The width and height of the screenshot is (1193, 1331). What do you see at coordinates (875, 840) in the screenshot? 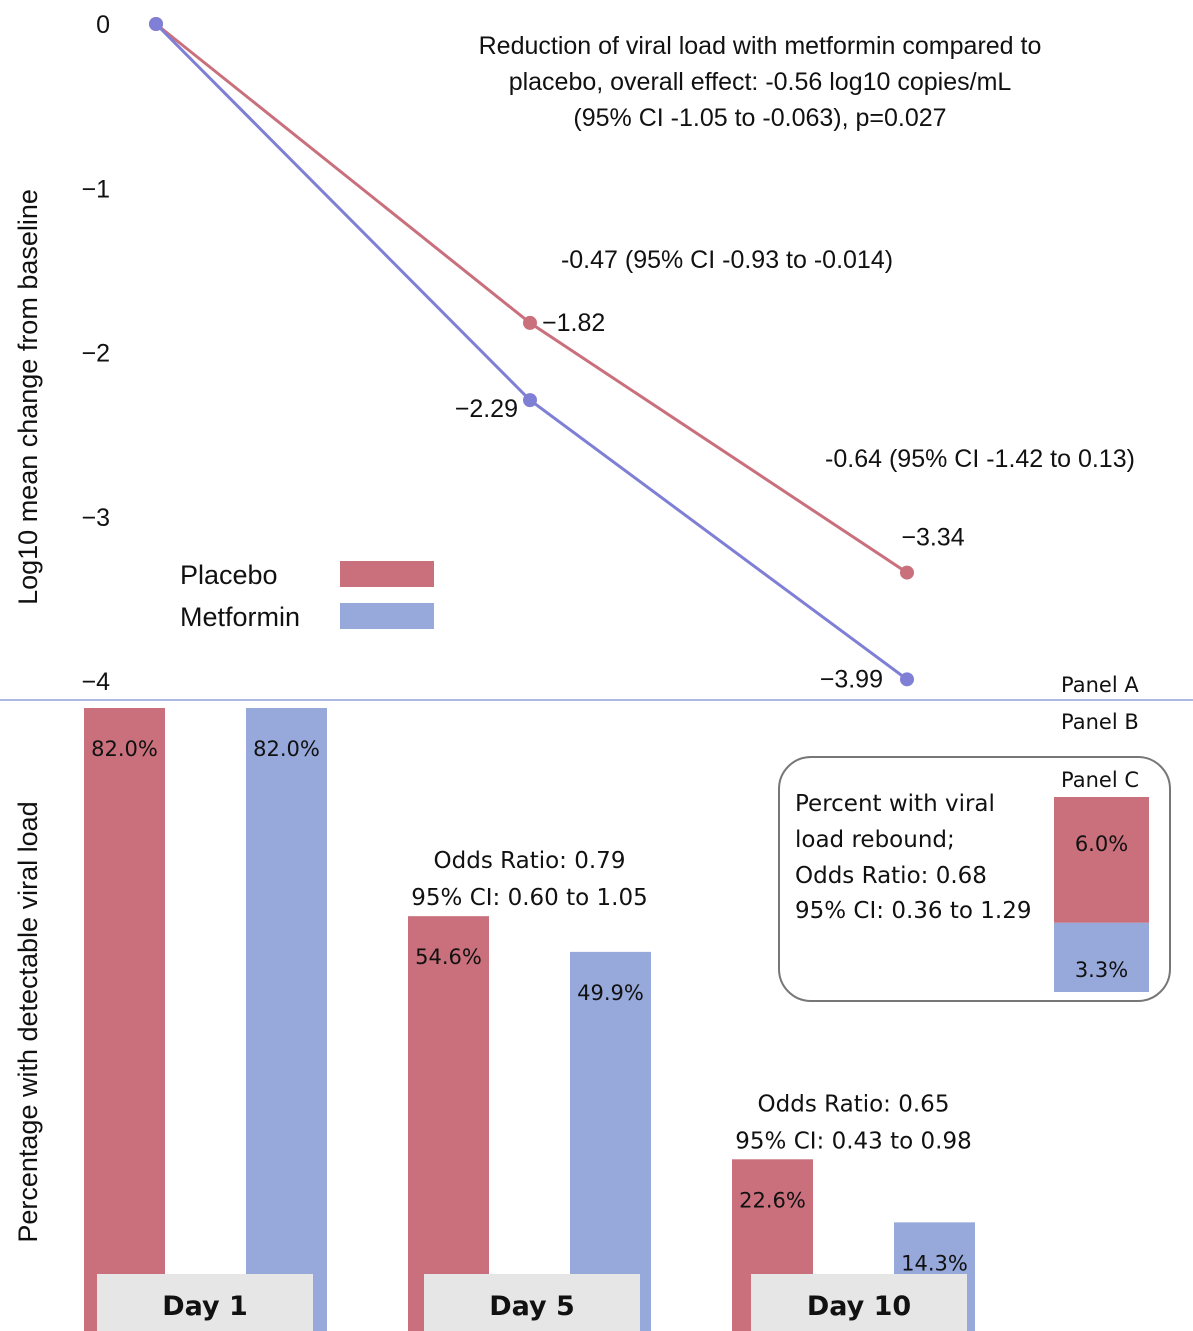
I see `panel-c-text-line-2: load rebound;` at bounding box center [875, 840].